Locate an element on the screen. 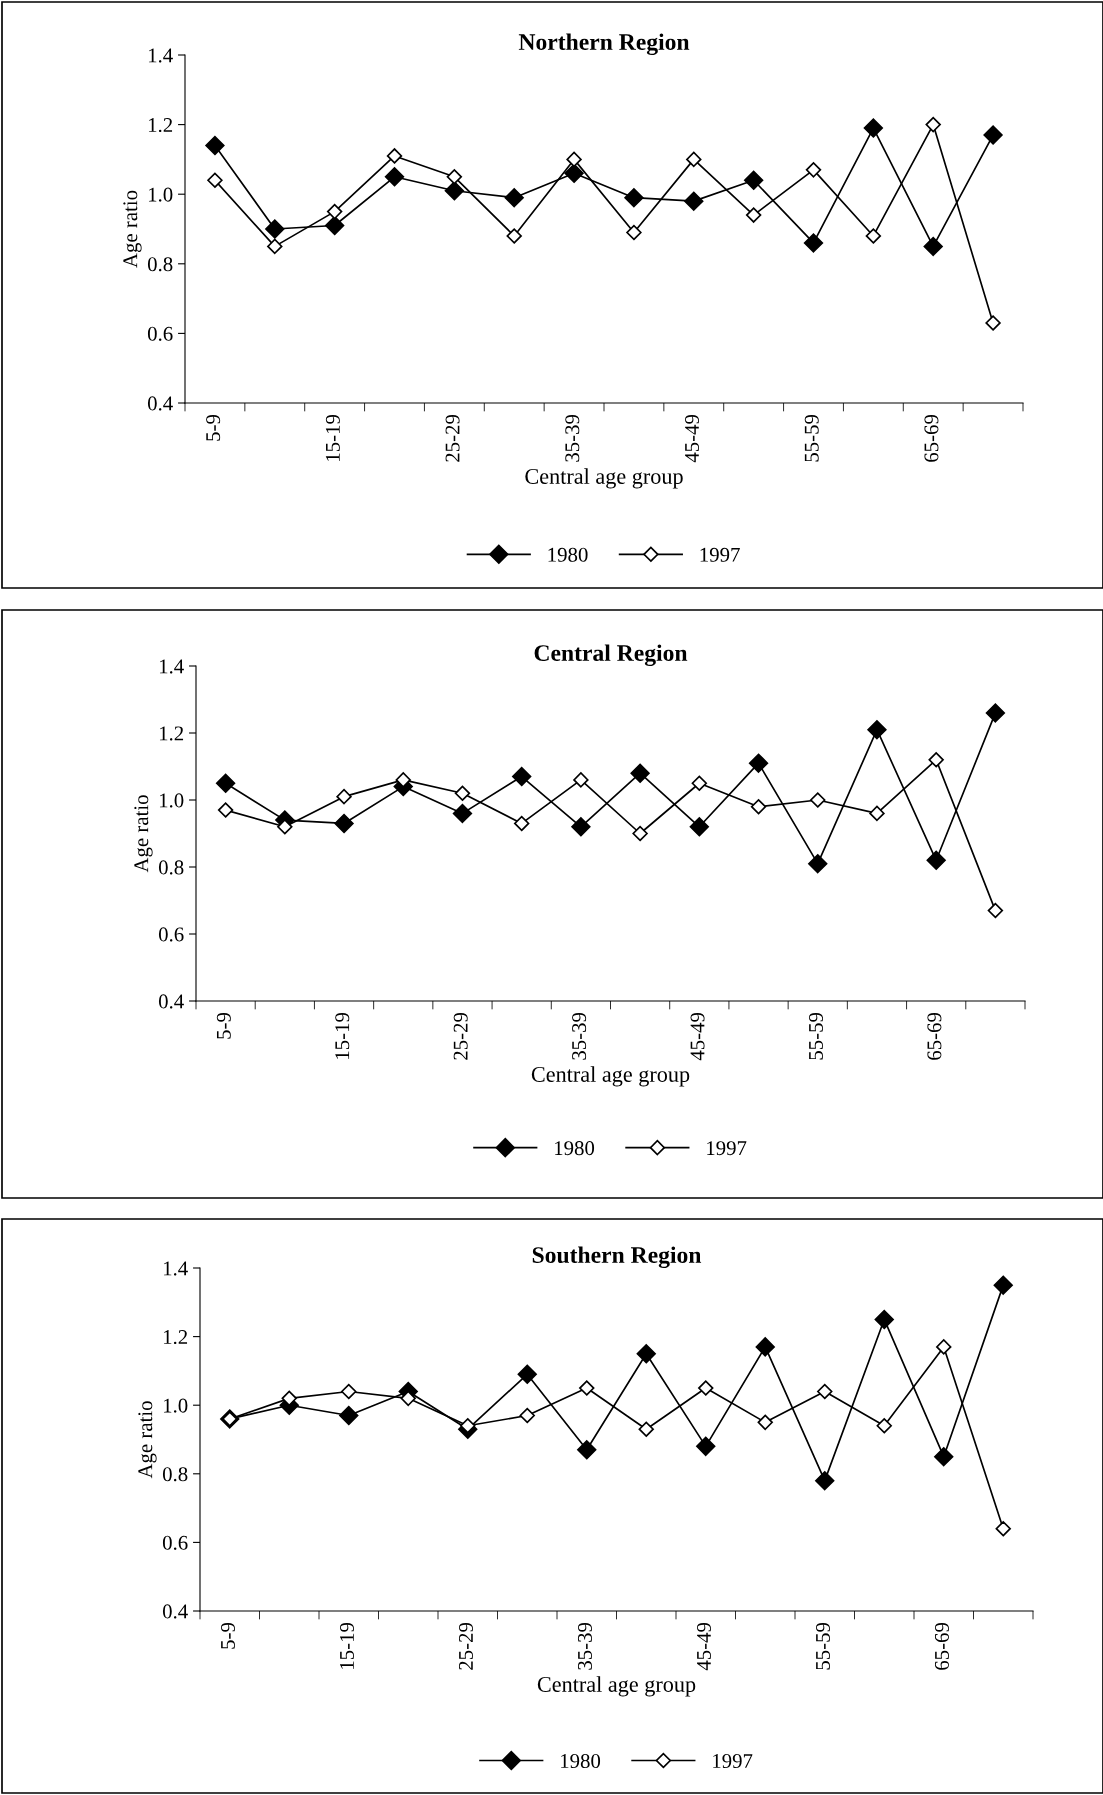  chart-title: Central Region is located at coordinates (611, 655).